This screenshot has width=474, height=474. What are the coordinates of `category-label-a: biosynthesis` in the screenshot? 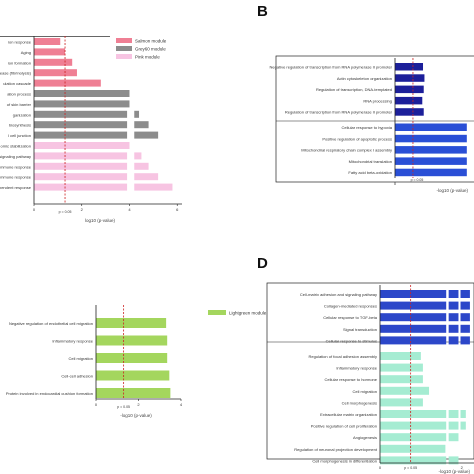 It's located at (20, 125).